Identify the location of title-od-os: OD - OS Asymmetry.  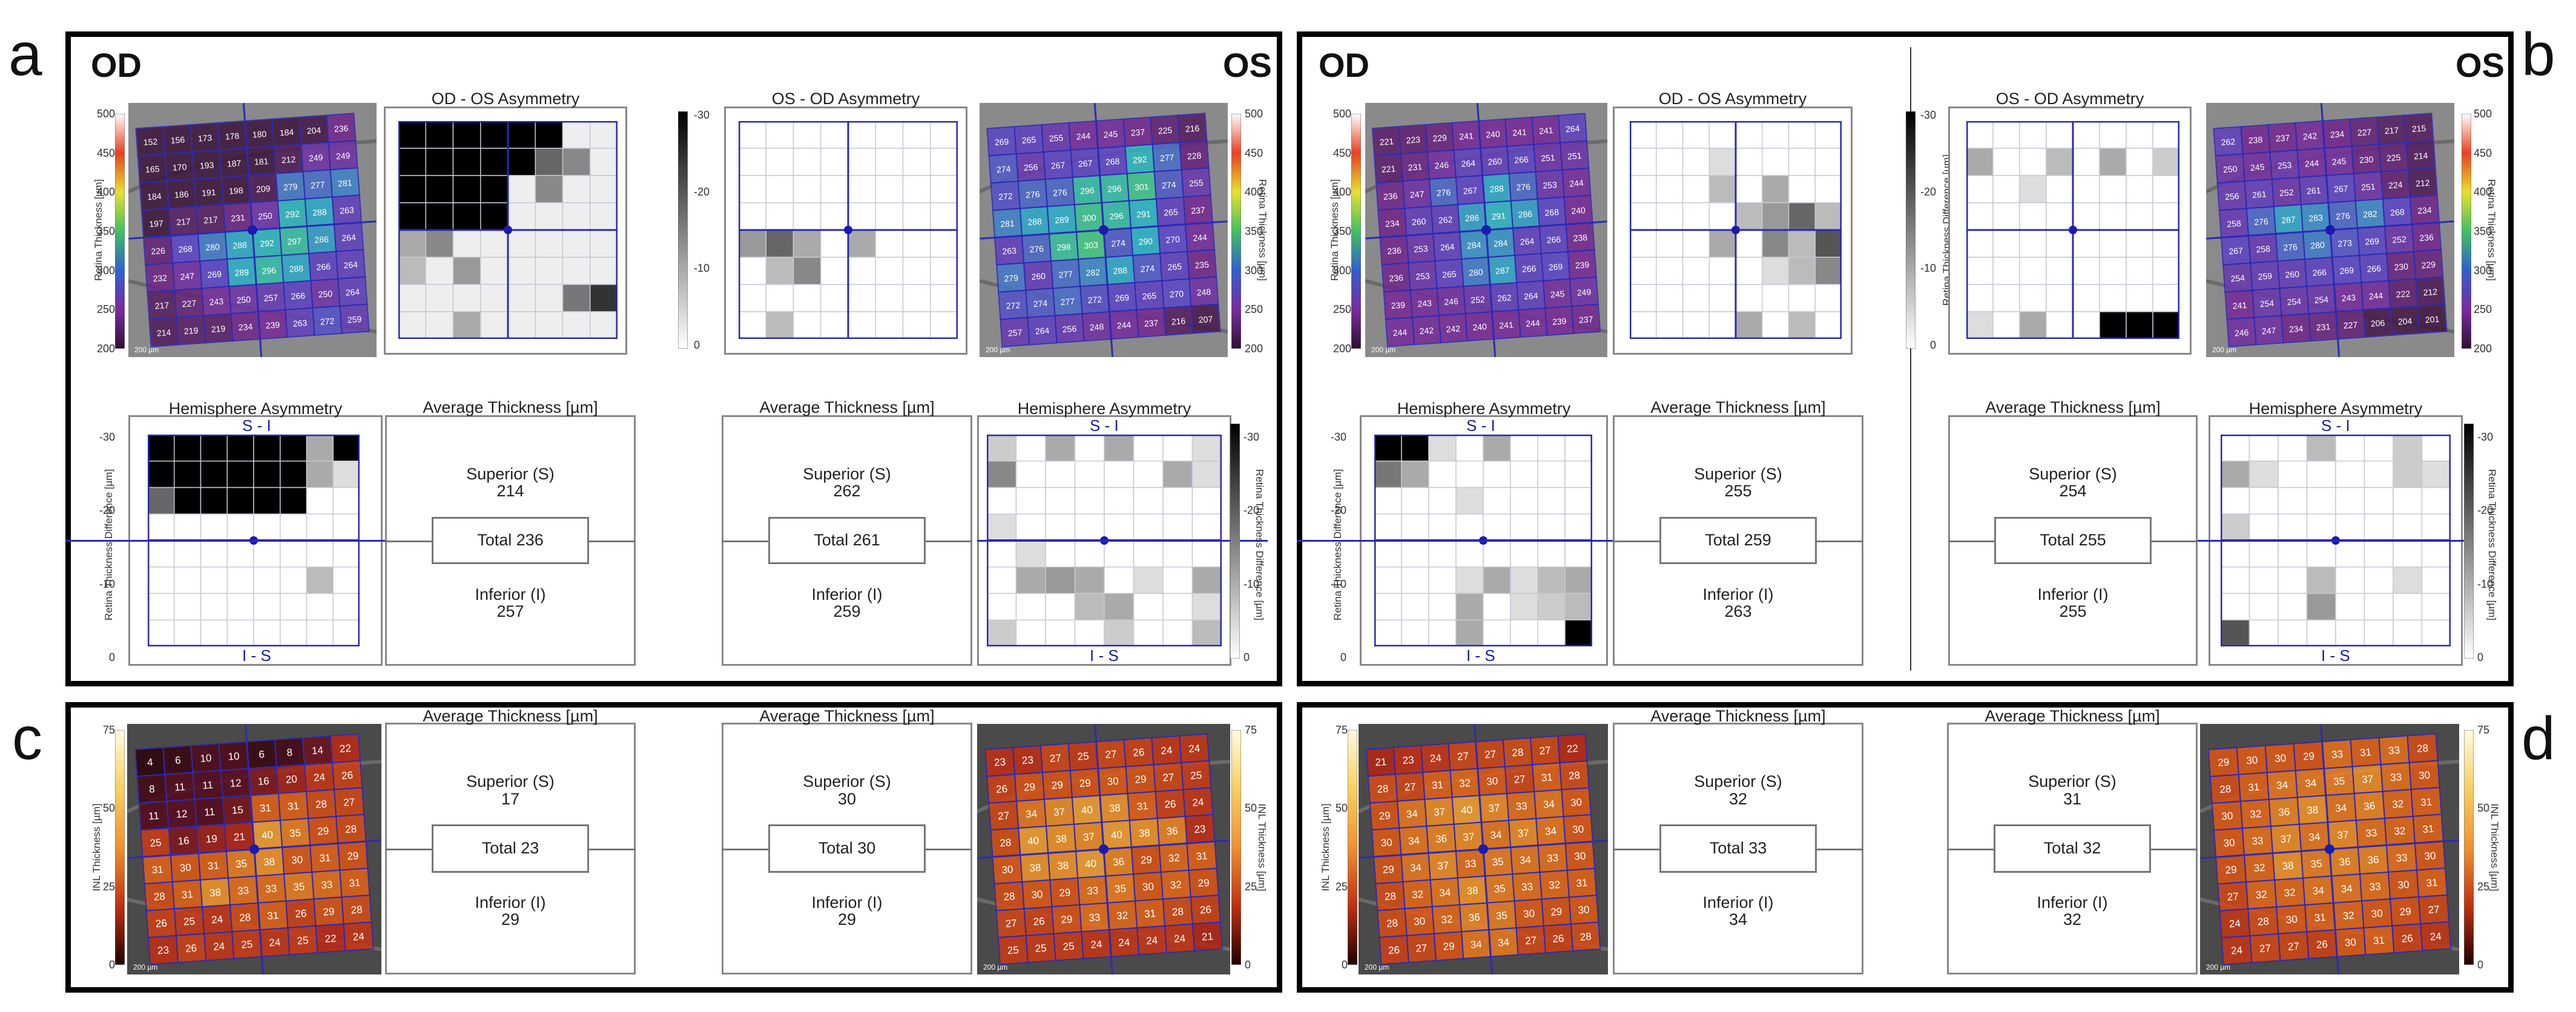
(1732, 99).